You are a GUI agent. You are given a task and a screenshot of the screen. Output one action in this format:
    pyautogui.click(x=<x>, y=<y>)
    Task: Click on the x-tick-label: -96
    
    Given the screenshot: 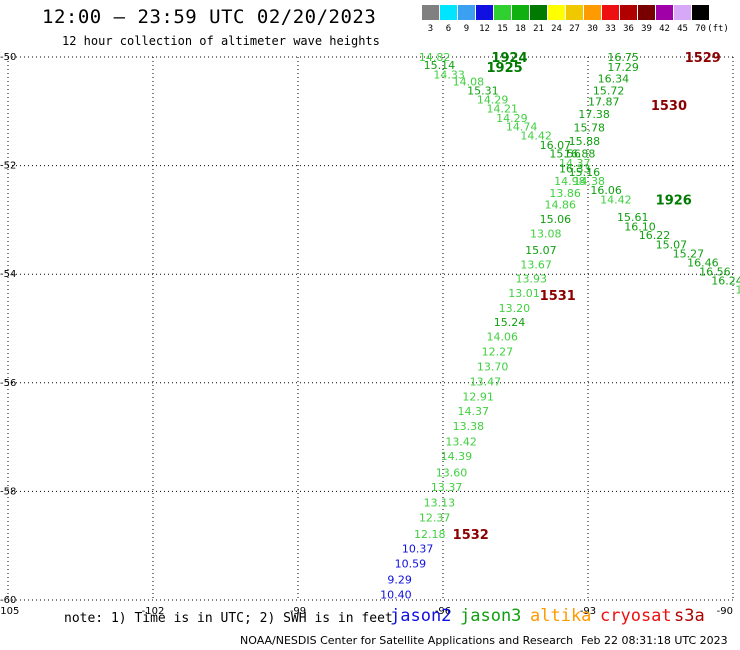 What is the action you would take?
    pyautogui.click(x=443, y=611)
    